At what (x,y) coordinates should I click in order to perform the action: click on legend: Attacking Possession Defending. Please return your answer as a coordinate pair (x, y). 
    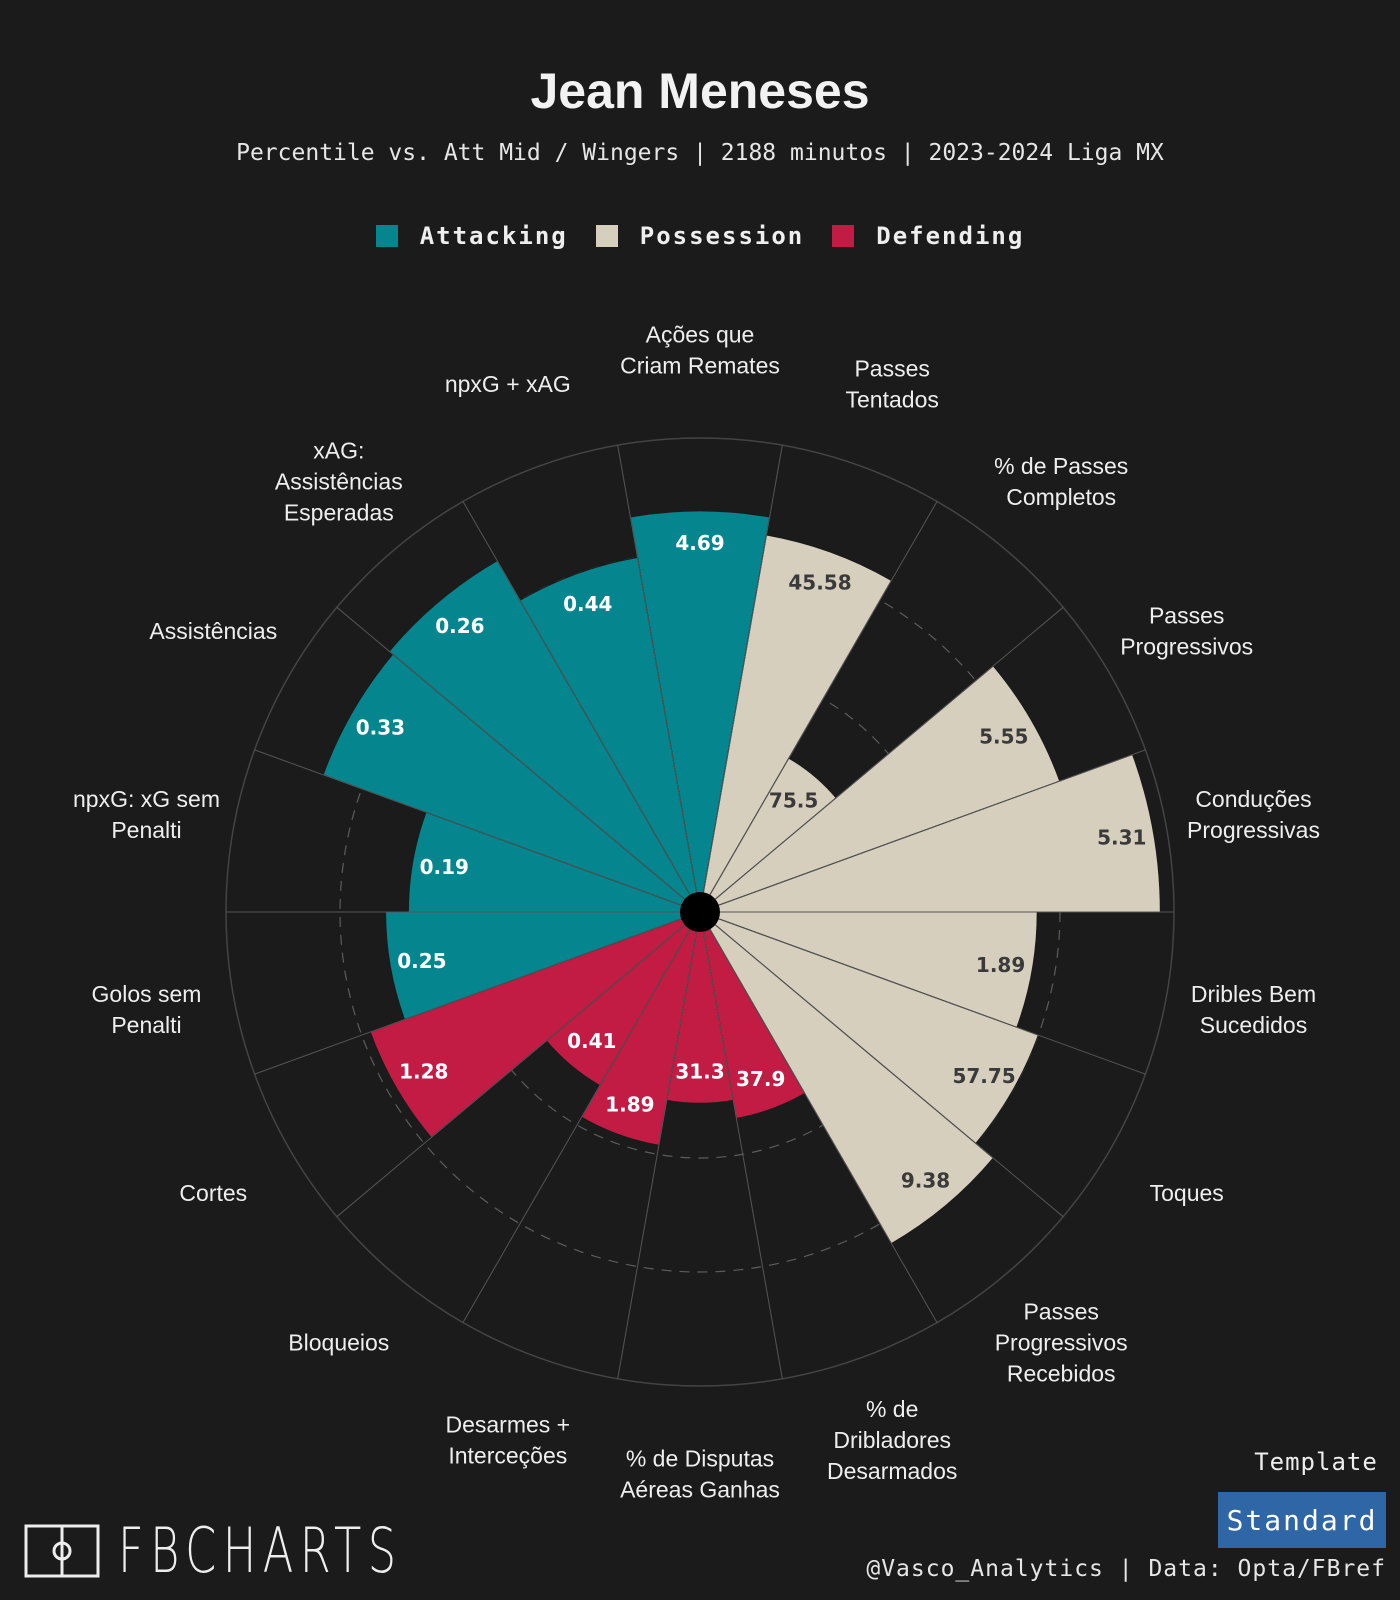
    Looking at the image, I should click on (700, 236).